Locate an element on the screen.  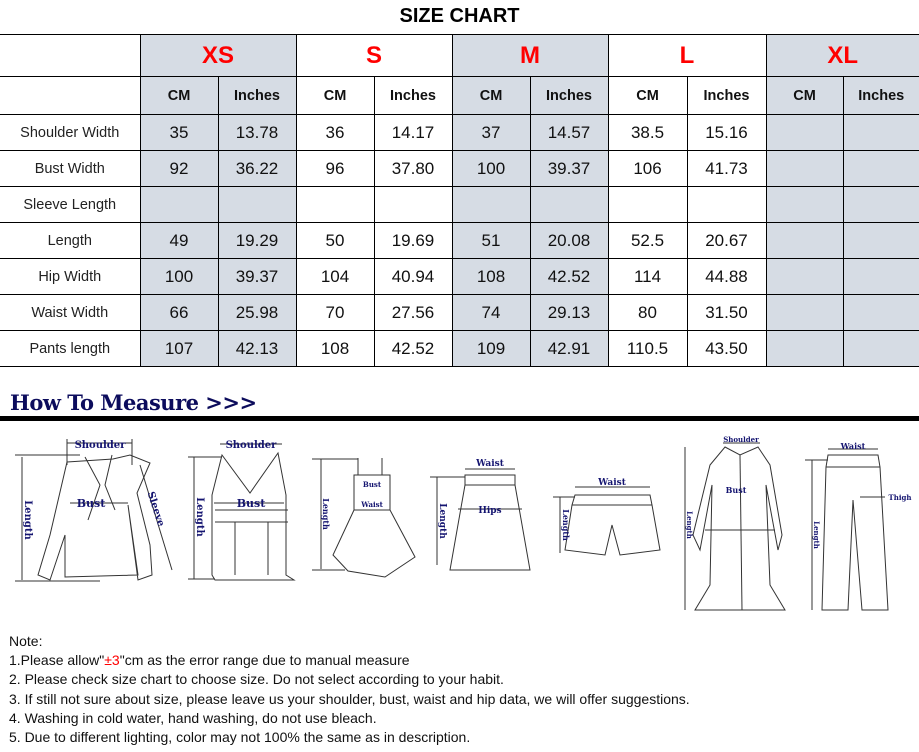
value-cell: 114 is located at coordinates (647, 276).